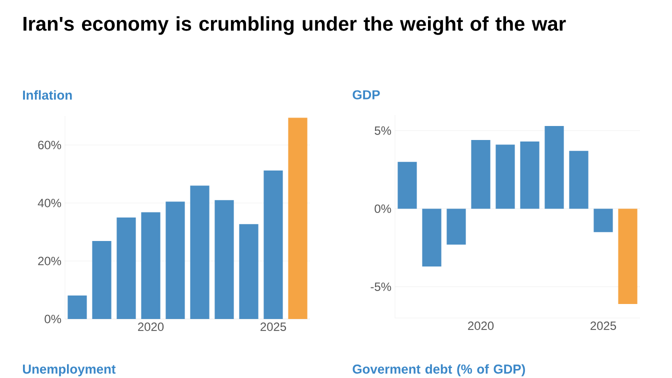 This screenshot has width=672, height=378. Describe the element at coordinates (69, 370) in the screenshot. I see `text: Unemployment` at that location.